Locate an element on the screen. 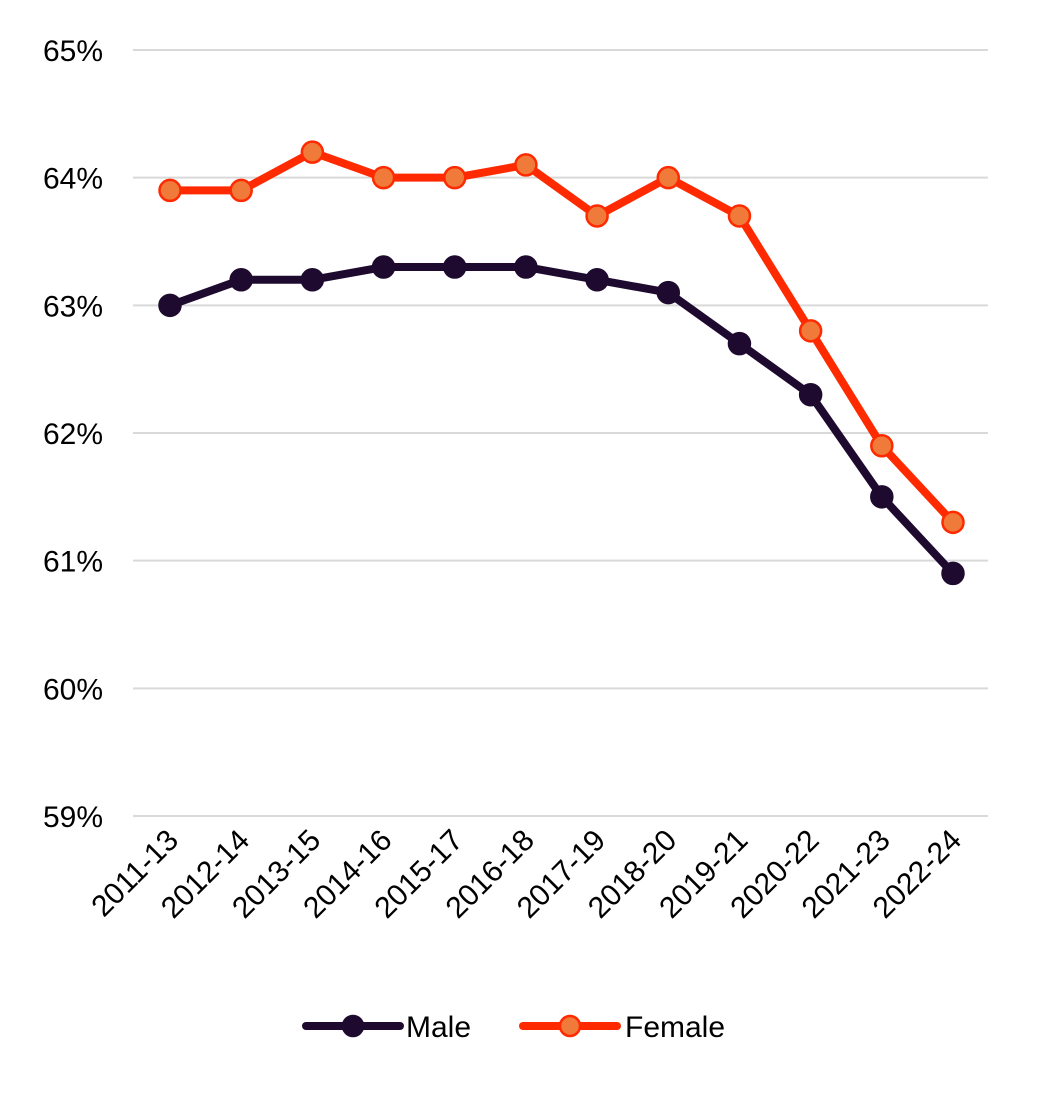 This screenshot has width=1039, height=1094. y-tick-label: 62% is located at coordinates (73, 434).